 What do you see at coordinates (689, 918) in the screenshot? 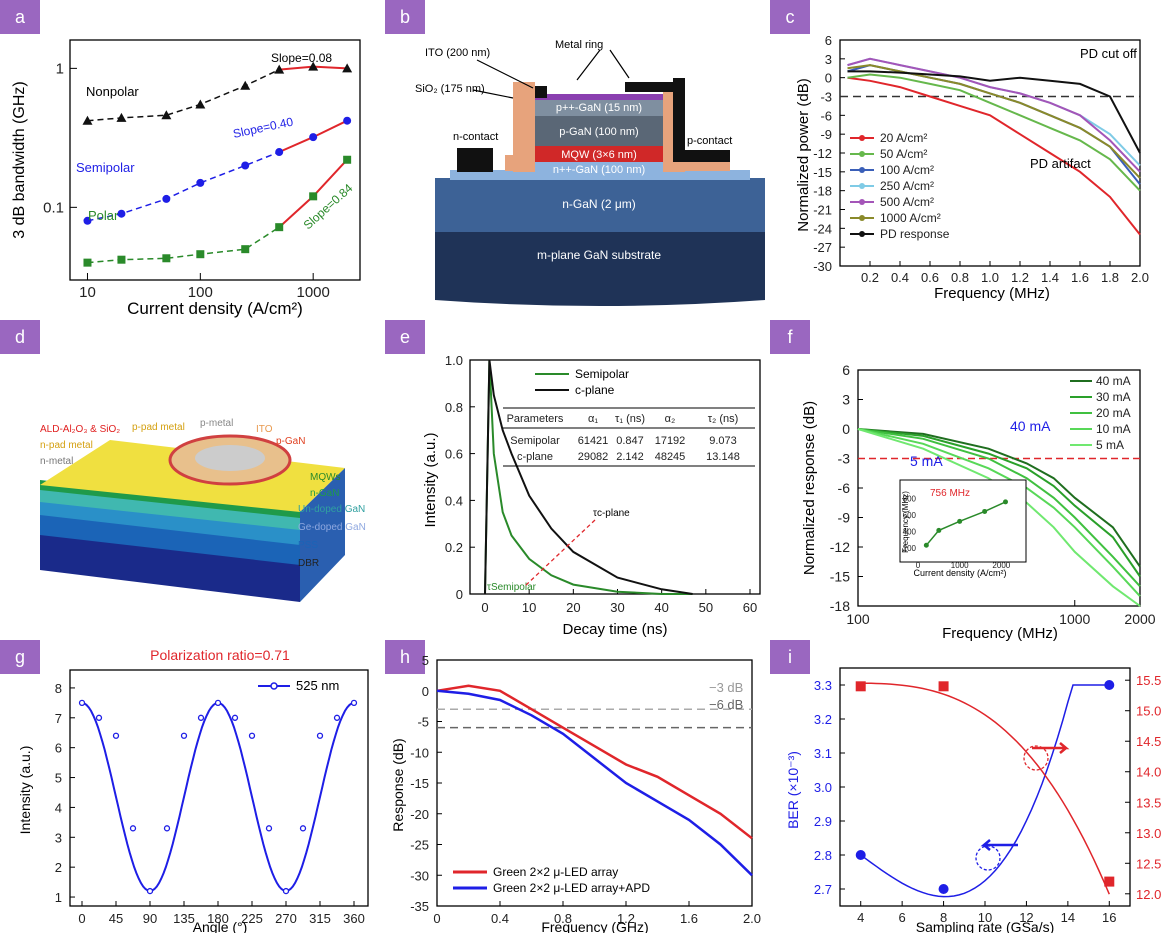
I see `h-xtick-label: 1.6` at bounding box center [689, 918].